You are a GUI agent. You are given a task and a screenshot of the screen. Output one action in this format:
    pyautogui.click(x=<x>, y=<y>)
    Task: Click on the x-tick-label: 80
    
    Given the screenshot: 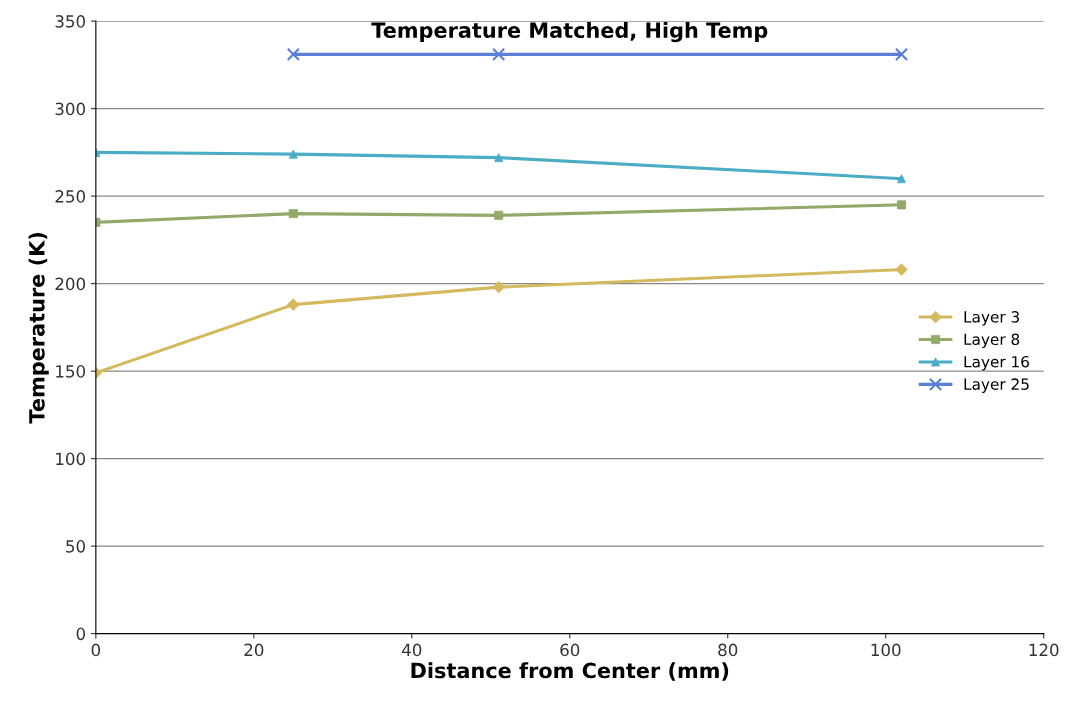 What is the action you would take?
    pyautogui.click(x=728, y=650)
    